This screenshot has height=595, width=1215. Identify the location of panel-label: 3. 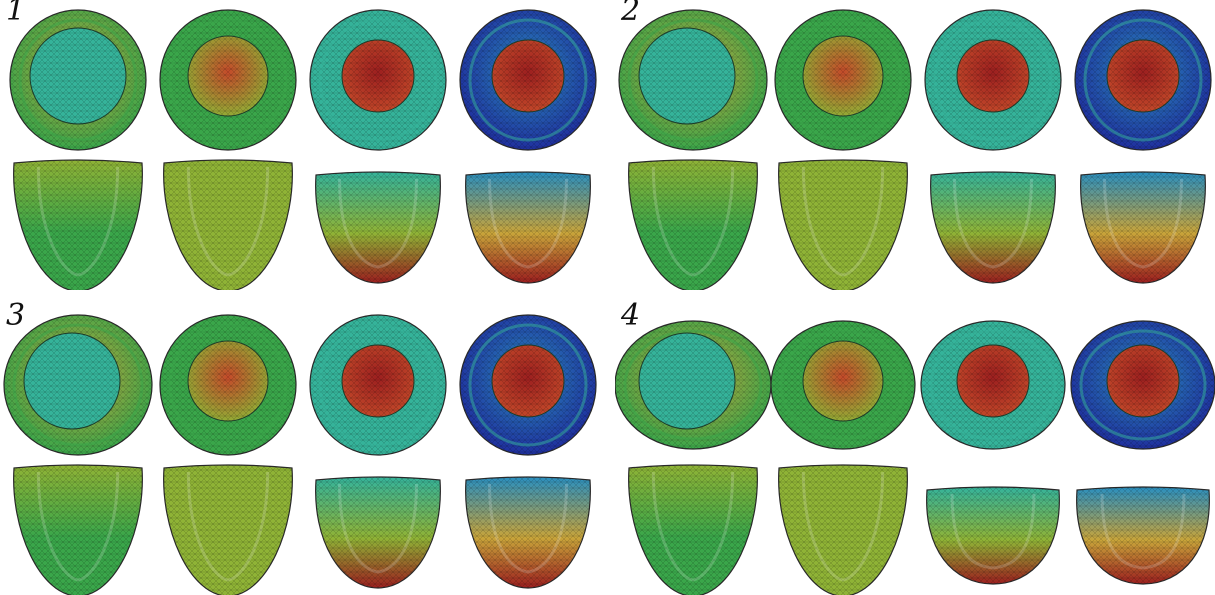
(16, 315).